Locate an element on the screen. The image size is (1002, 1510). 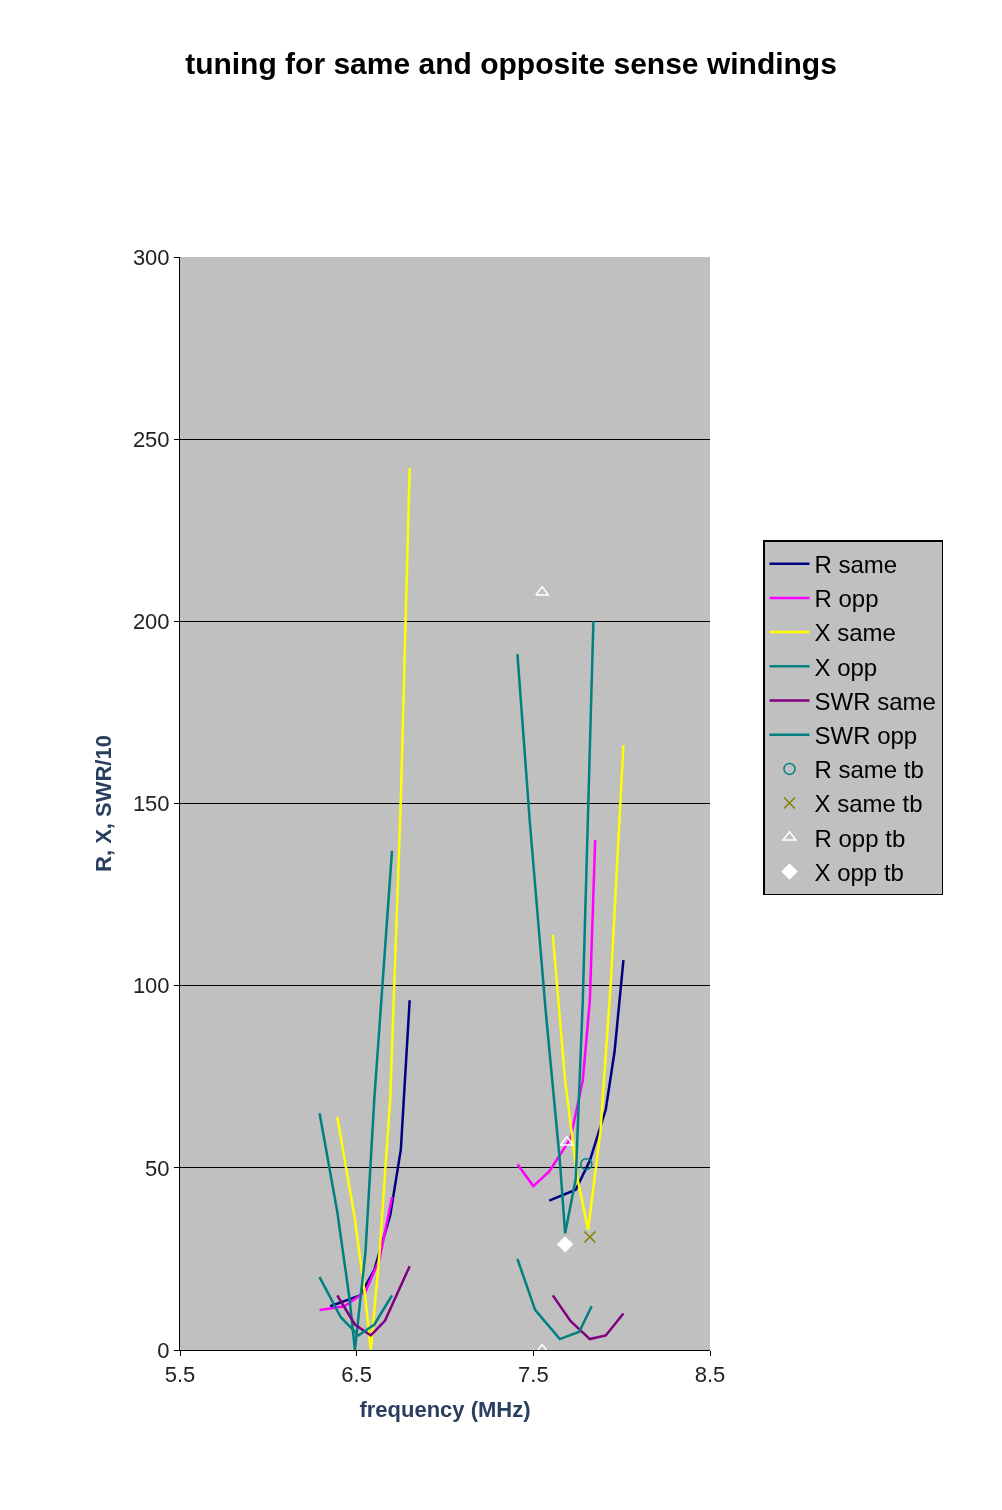
y-tick-label: 50 is located at coordinates (157, 1168).